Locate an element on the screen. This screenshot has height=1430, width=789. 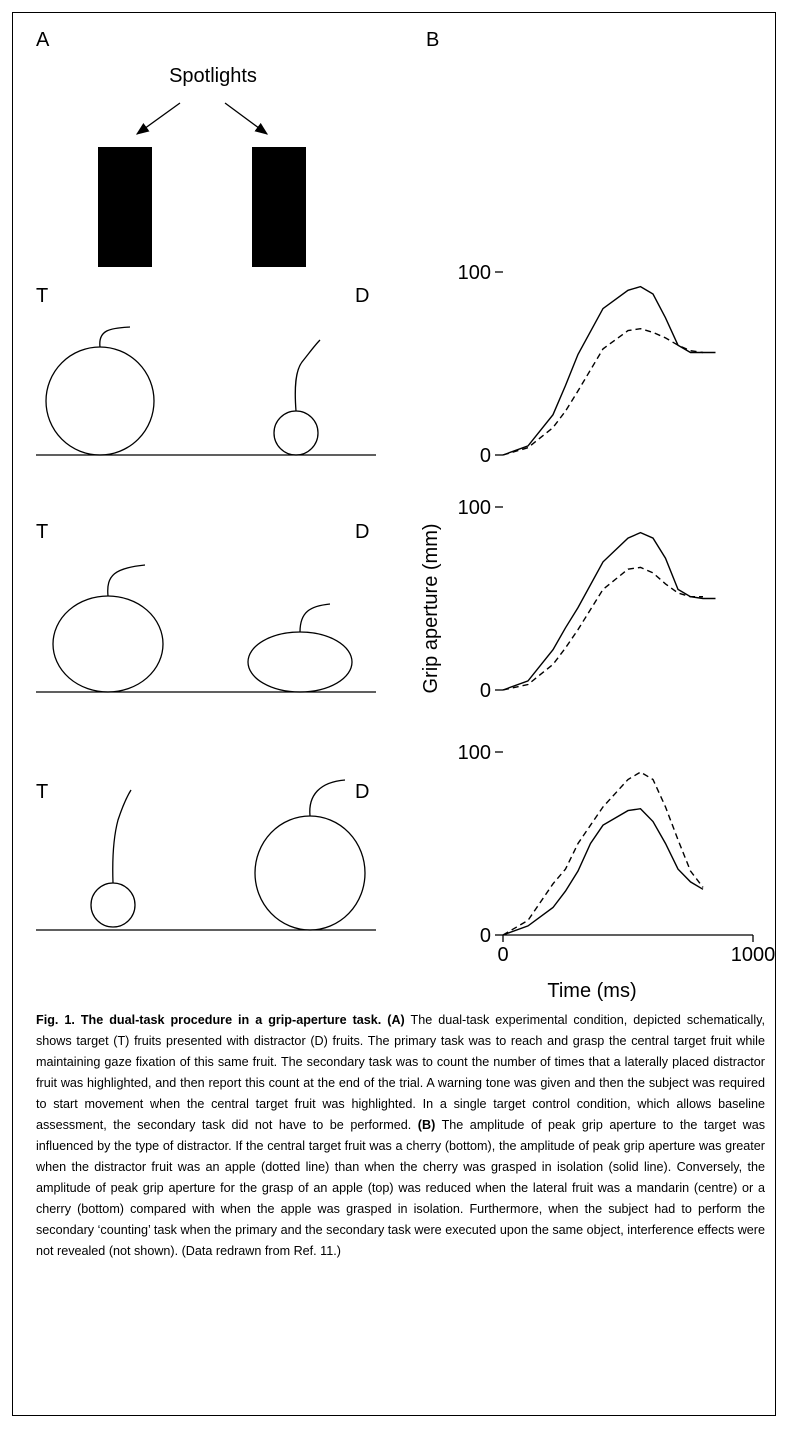
mandarin is located at coordinates (300, 662).